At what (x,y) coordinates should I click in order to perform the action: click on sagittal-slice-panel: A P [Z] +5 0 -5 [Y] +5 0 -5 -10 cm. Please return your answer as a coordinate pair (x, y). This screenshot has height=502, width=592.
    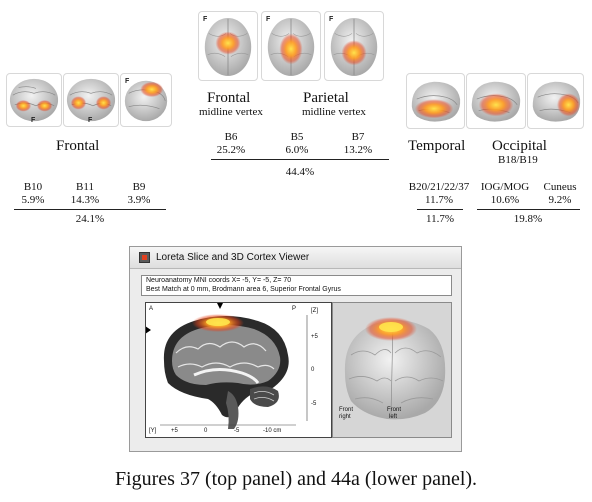
    Looking at the image, I should click on (238, 370).